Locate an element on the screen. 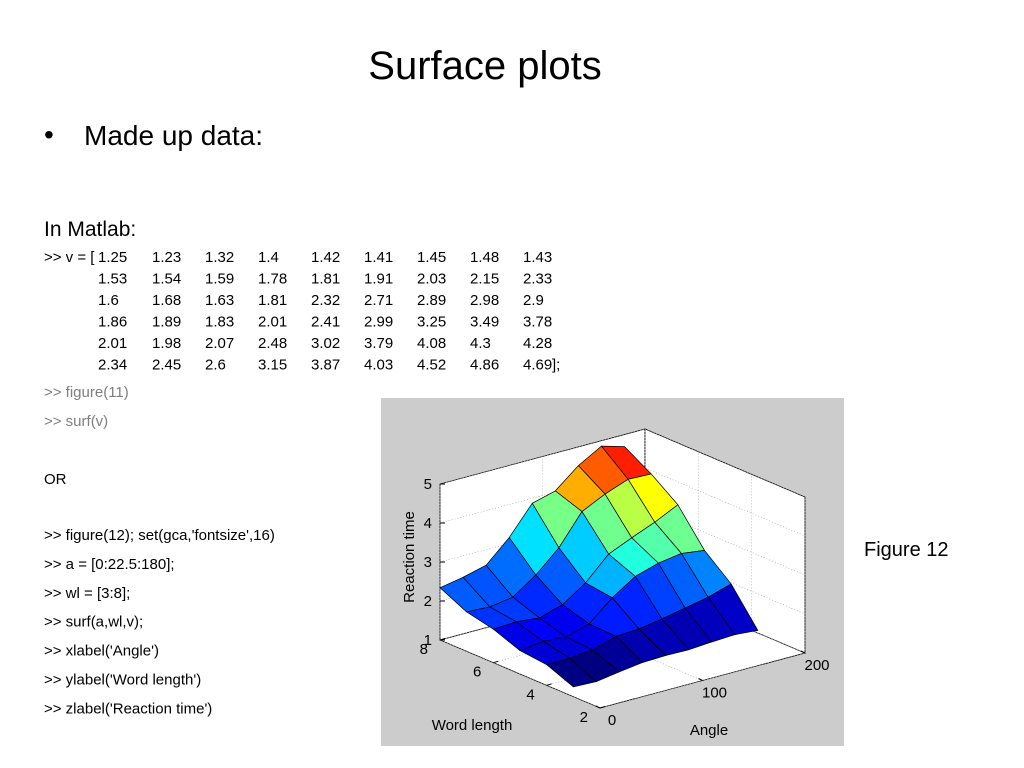 This screenshot has width=1024, height=768. y-tick-label: 4 is located at coordinates (530, 694).